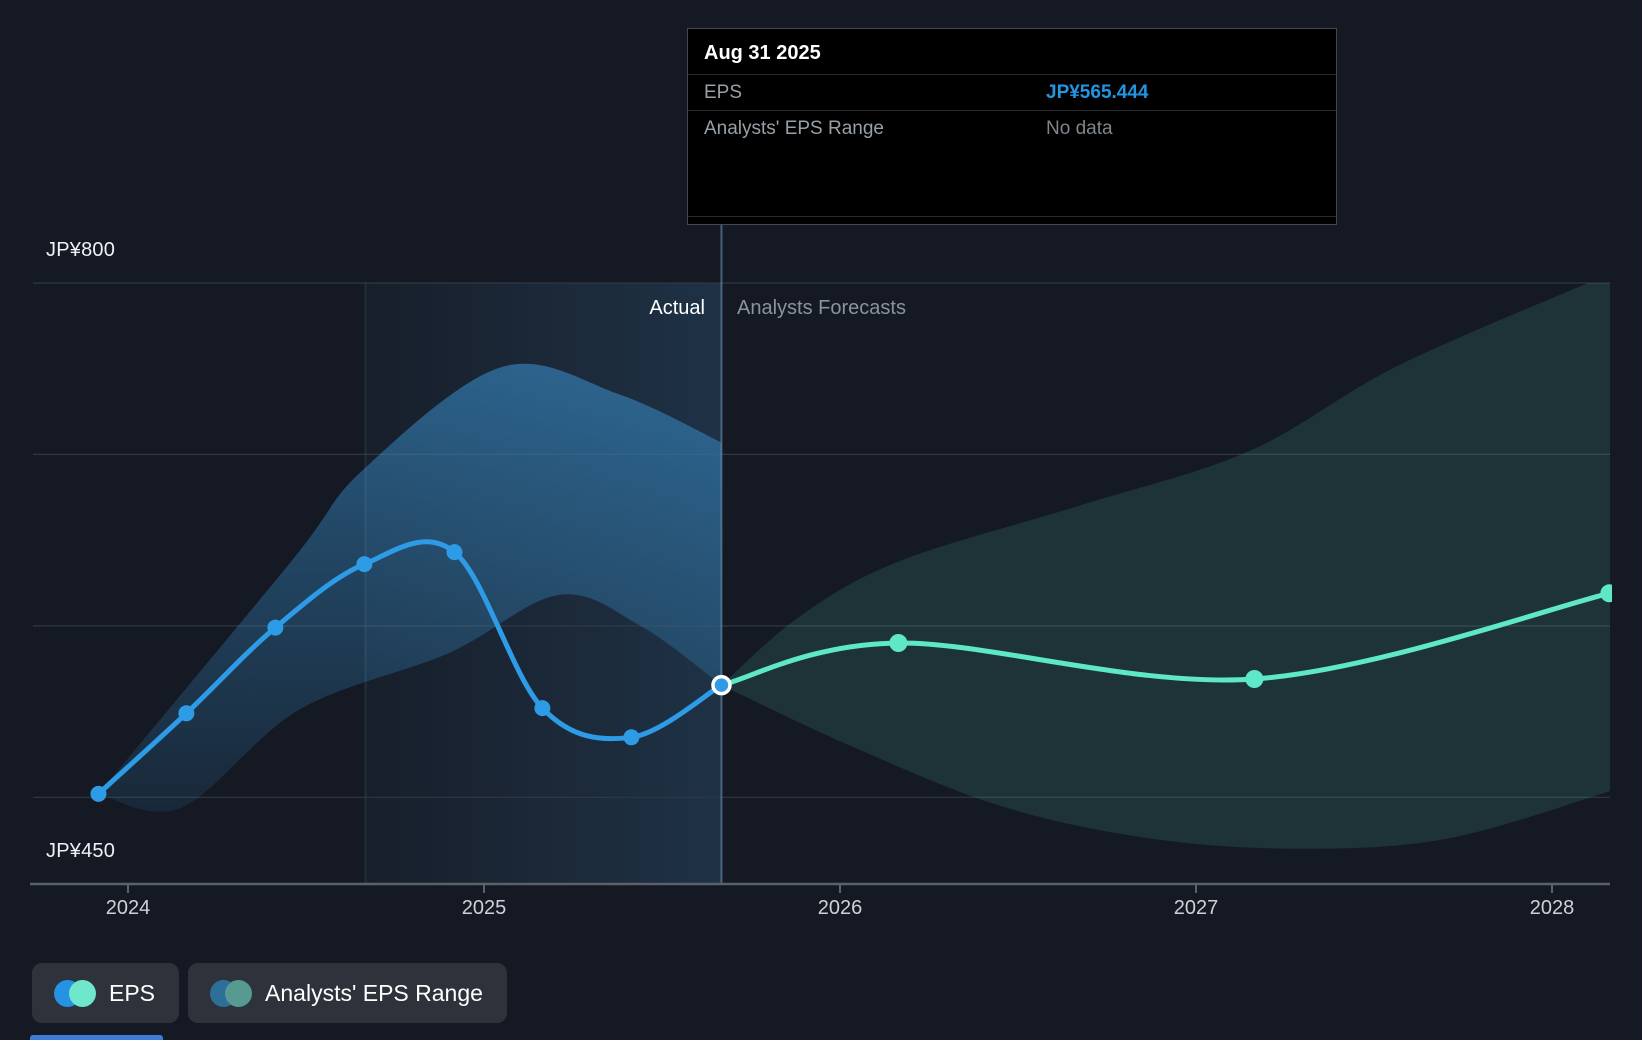 The width and height of the screenshot is (1642, 1040). I want to click on tooltip-date: Aug 31 2025, so click(762, 53).